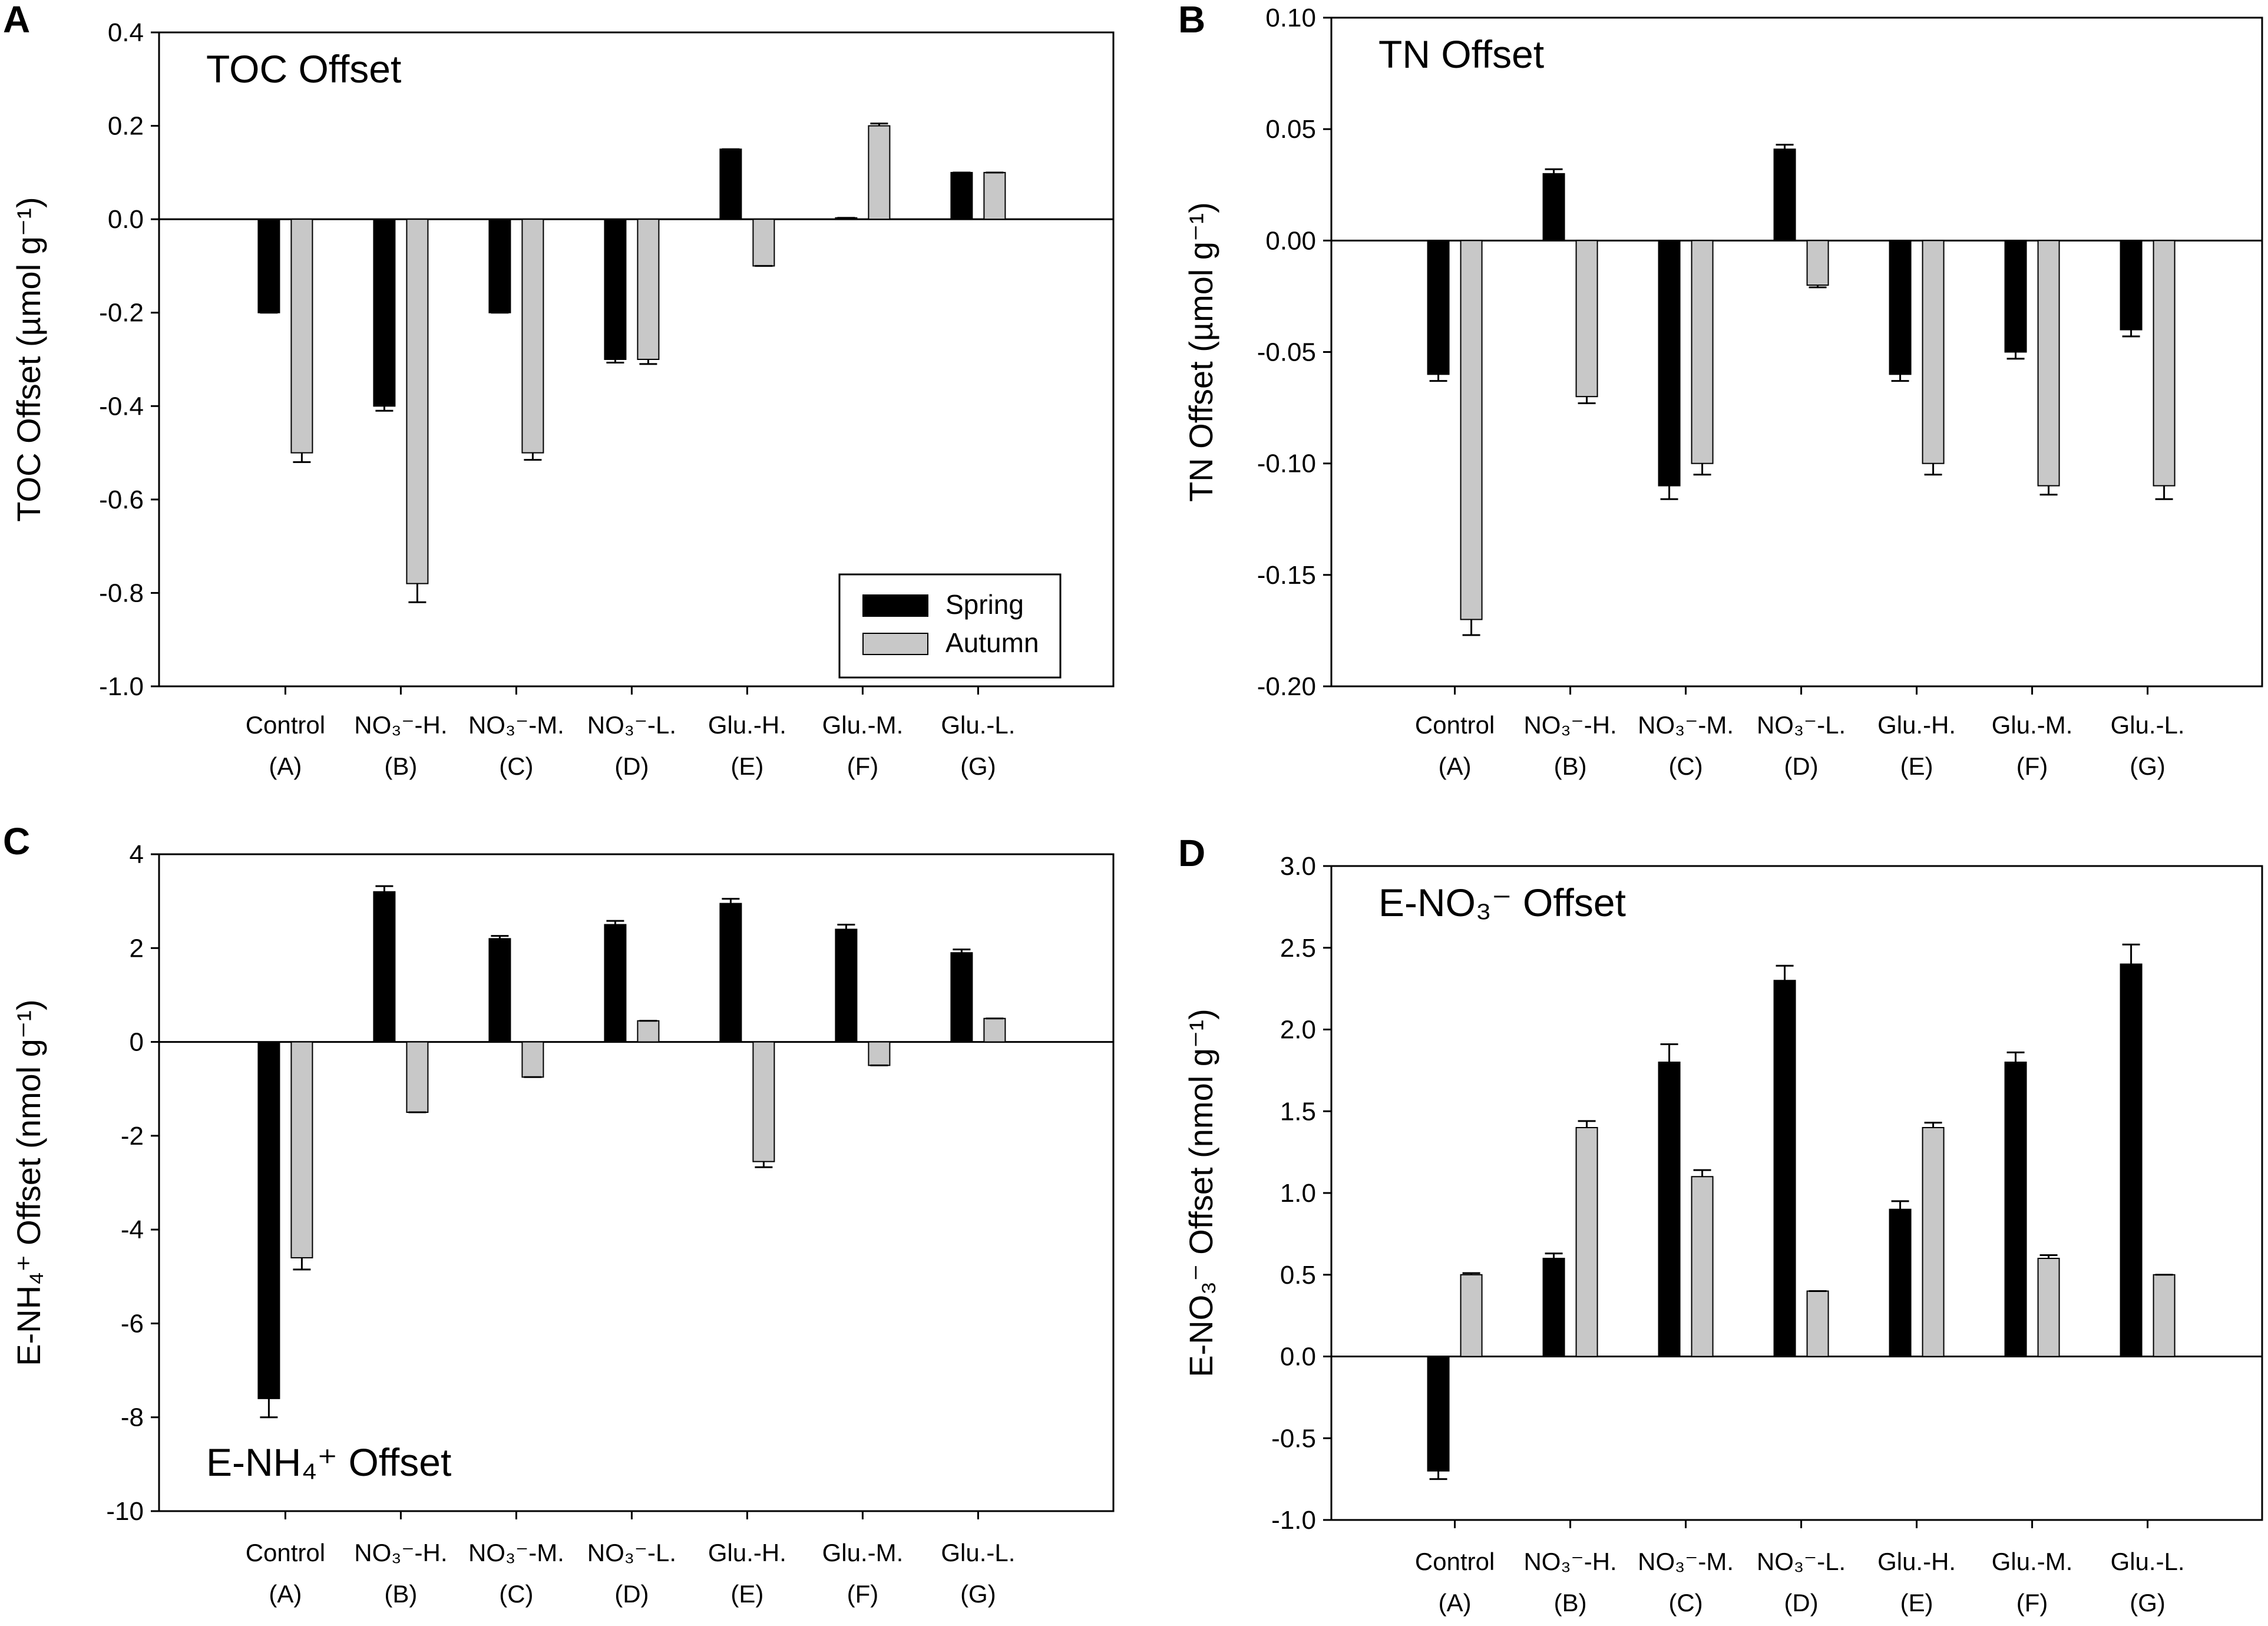 The image size is (2268, 1626). What do you see at coordinates (1286, 687) in the screenshot?
I see `y-tick-label: -0.20` at bounding box center [1286, 687].